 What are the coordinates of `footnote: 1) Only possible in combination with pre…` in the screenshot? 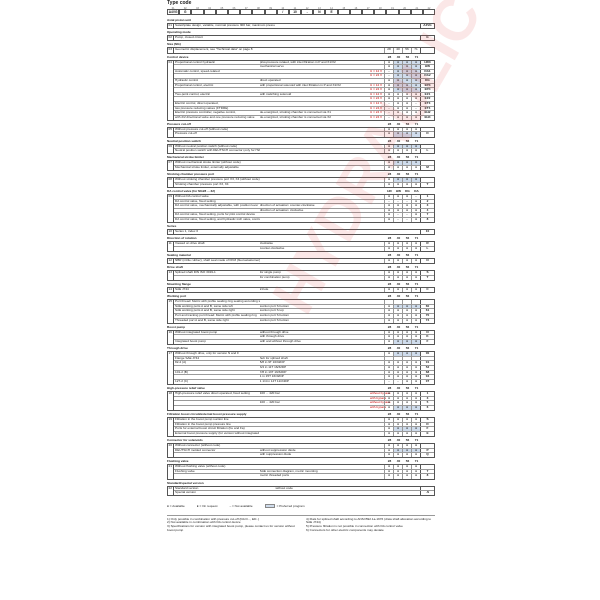 It's located at (213, 518).